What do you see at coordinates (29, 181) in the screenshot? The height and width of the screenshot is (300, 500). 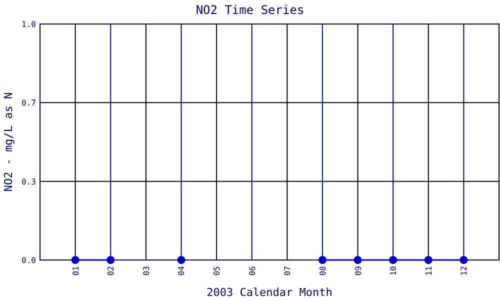 I see `y-tick-label: 0.3` at bounding box center [29, 181].